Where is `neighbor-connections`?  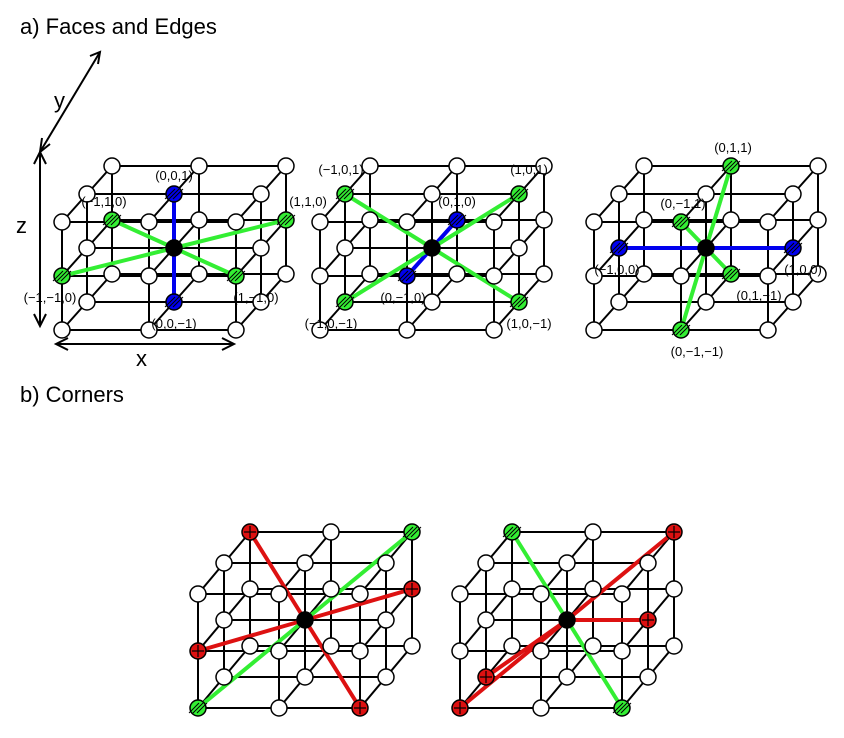 neighbor-connections is located at coordinates (305, 620).